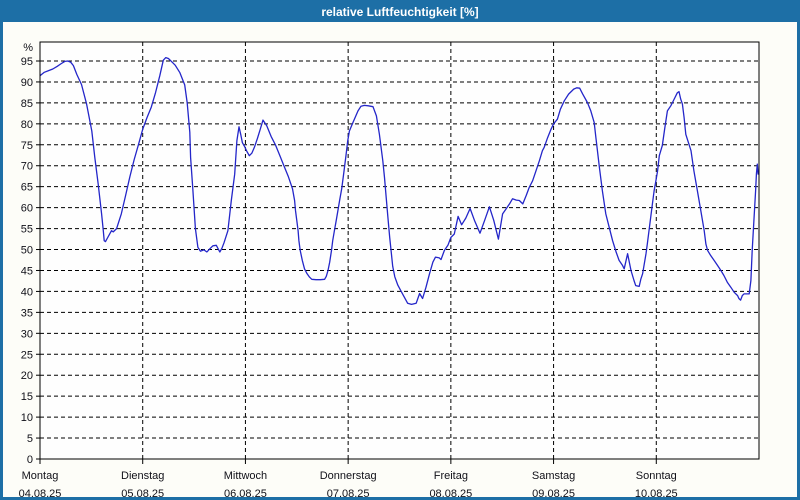 Image resolution: width=800 pixels, height=500 pixels. What do you see at coordinates (27, 271) in the screenshot?
I see `y-tick-label: 45` at bounding box center [27, 271].